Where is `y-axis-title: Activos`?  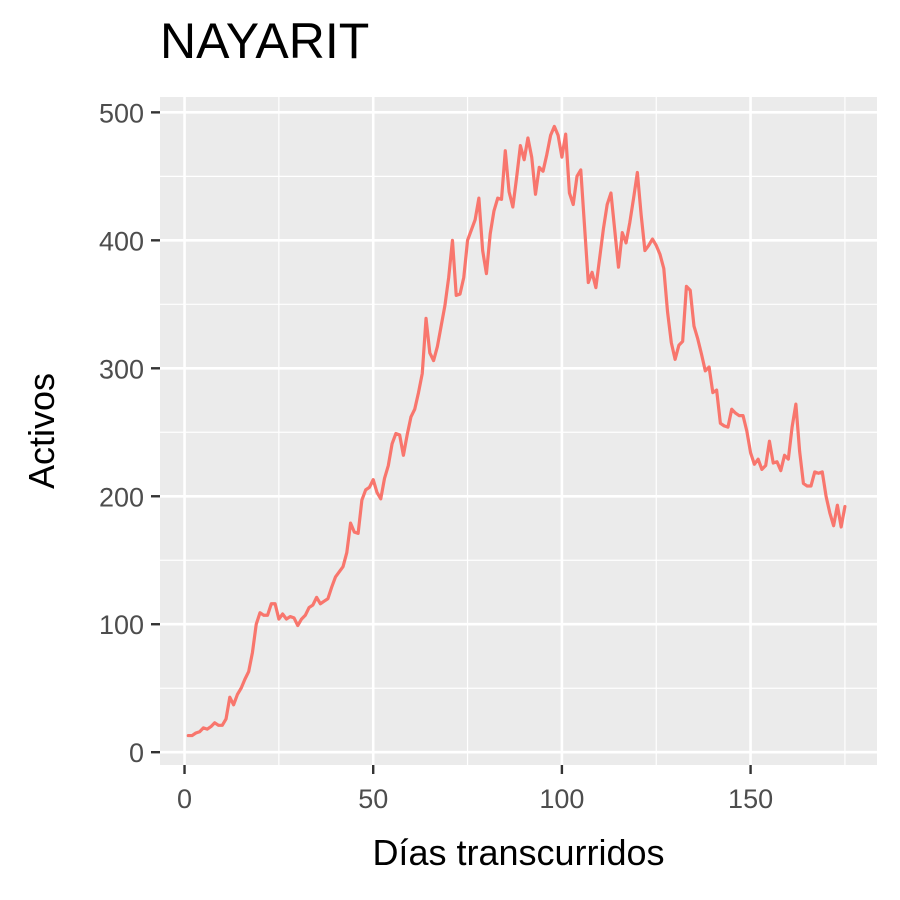
y-axis-title: Activos is located at coordinates (41, 431).